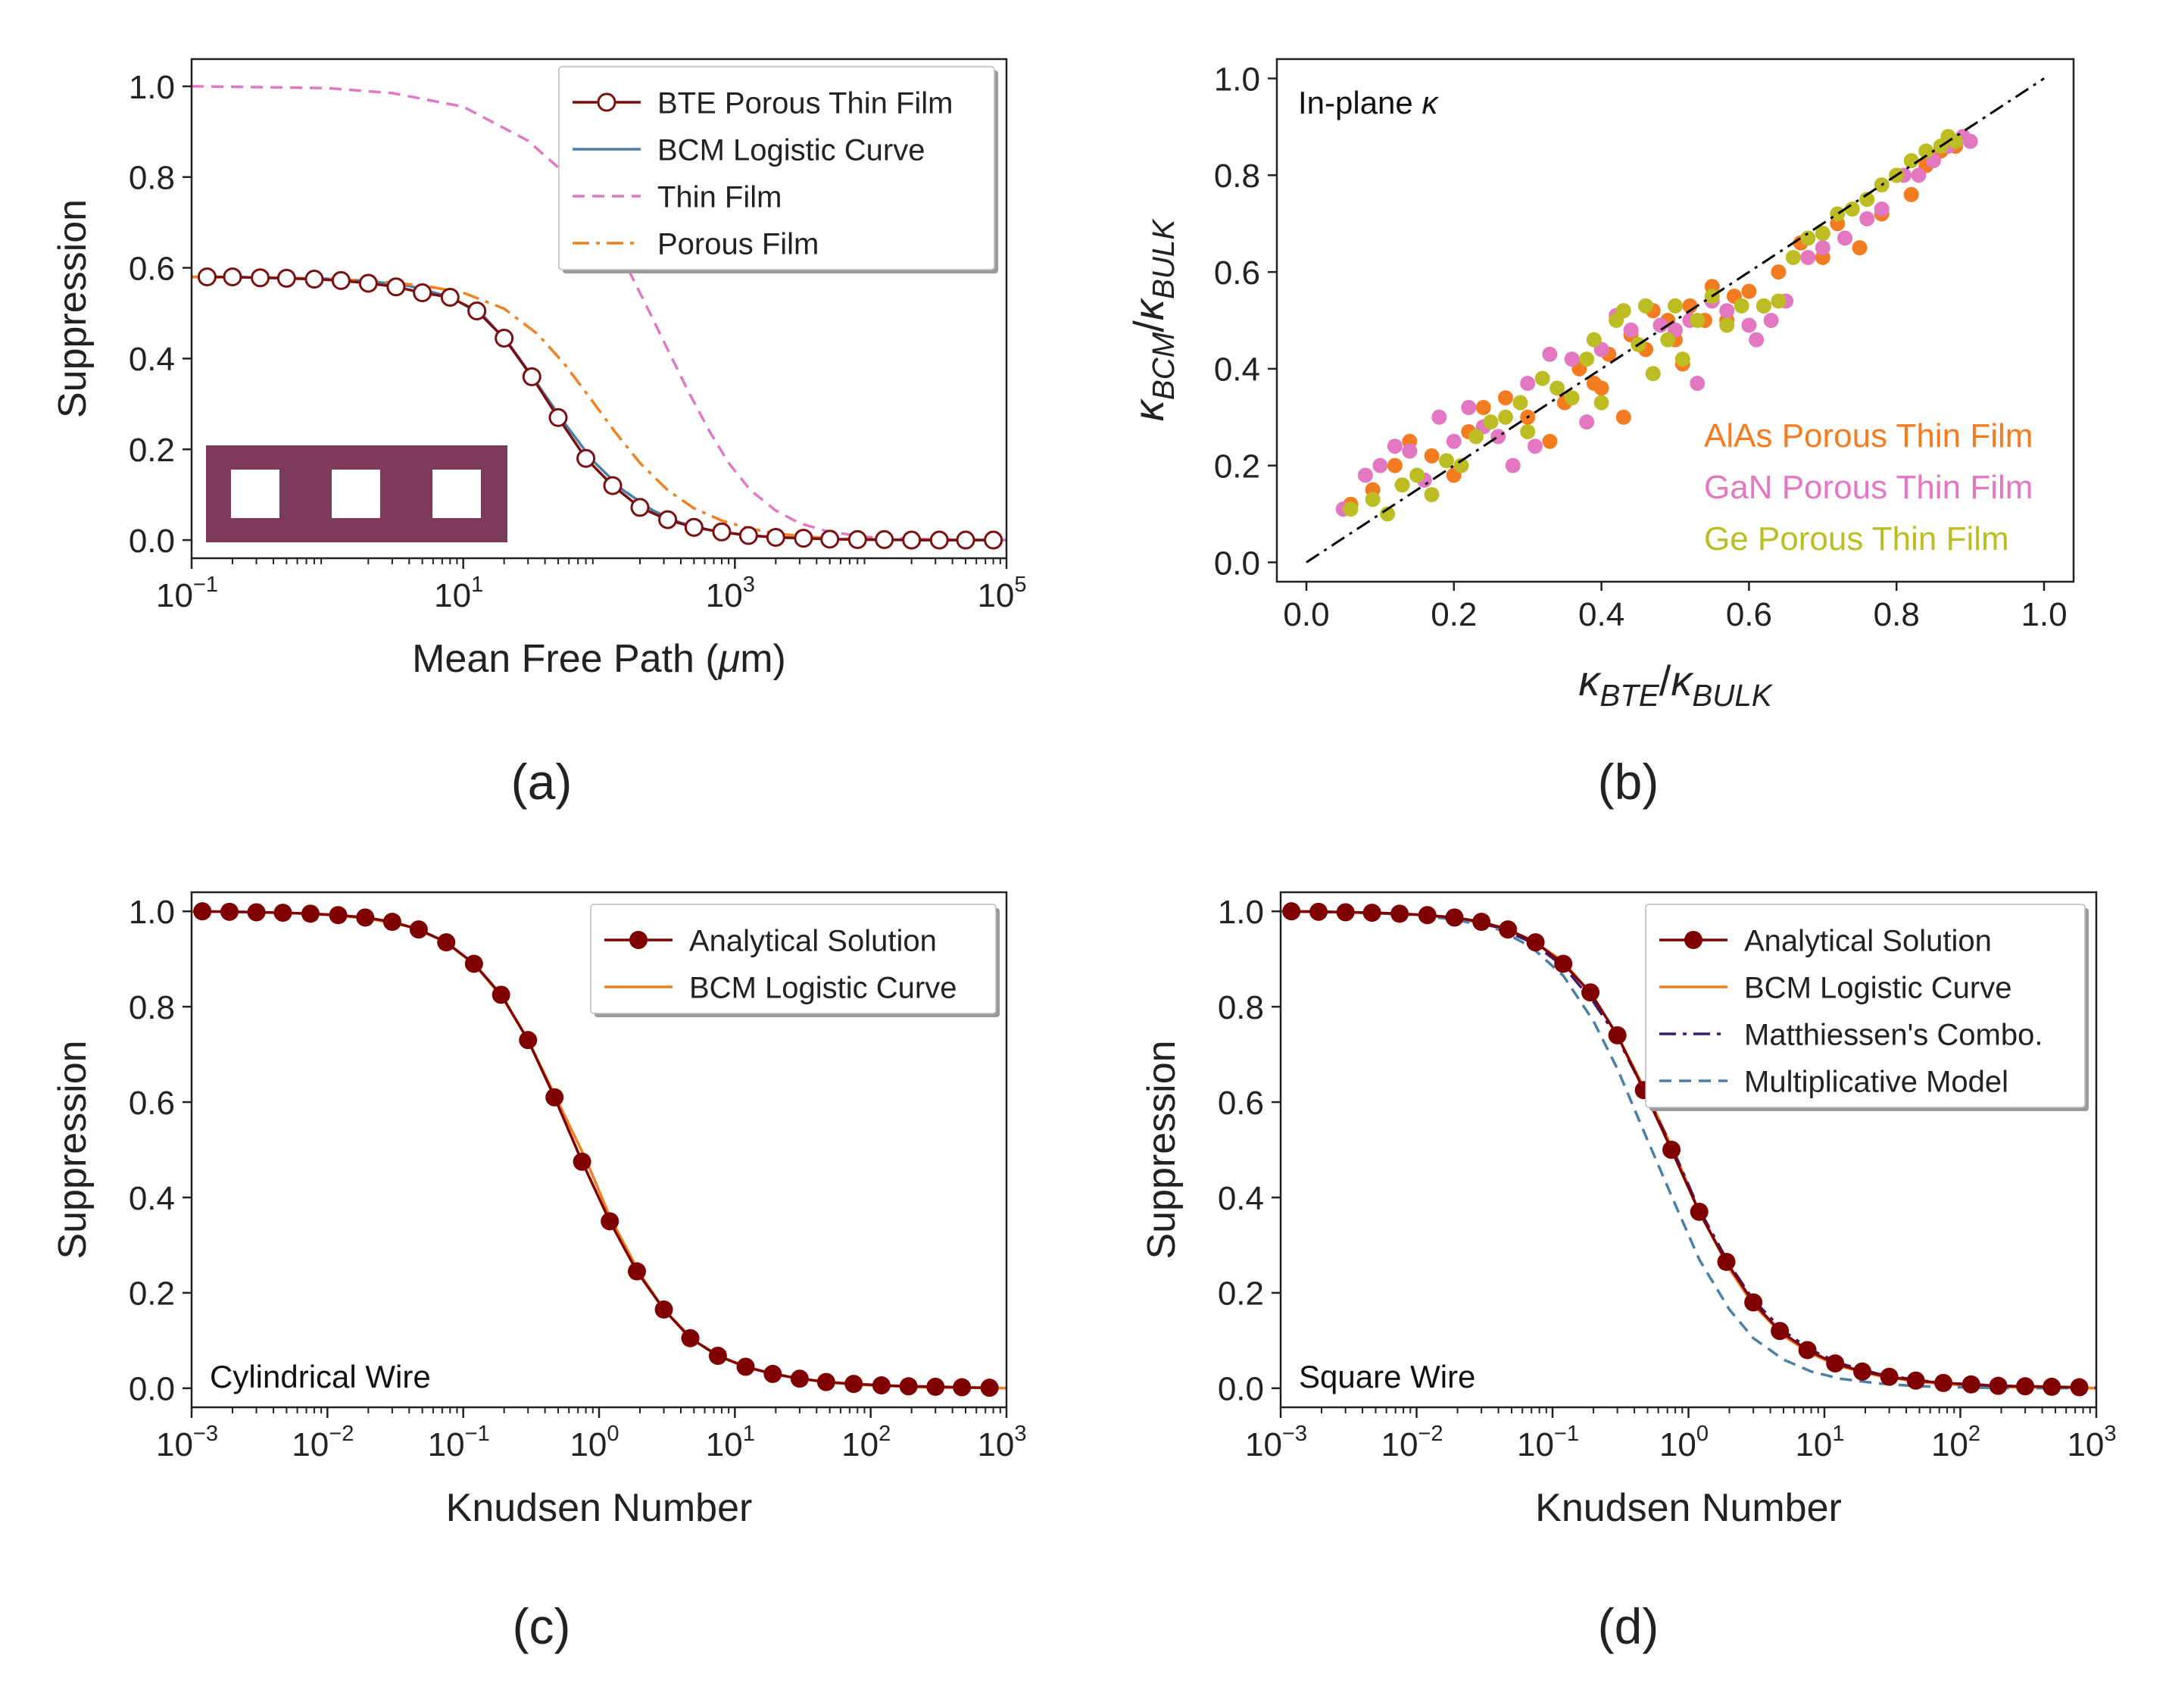  What do you see at coordinates (1601, 615) in the screenshot?
I see `x-tick-label: 0.4` at bounding box center [1601, 615].